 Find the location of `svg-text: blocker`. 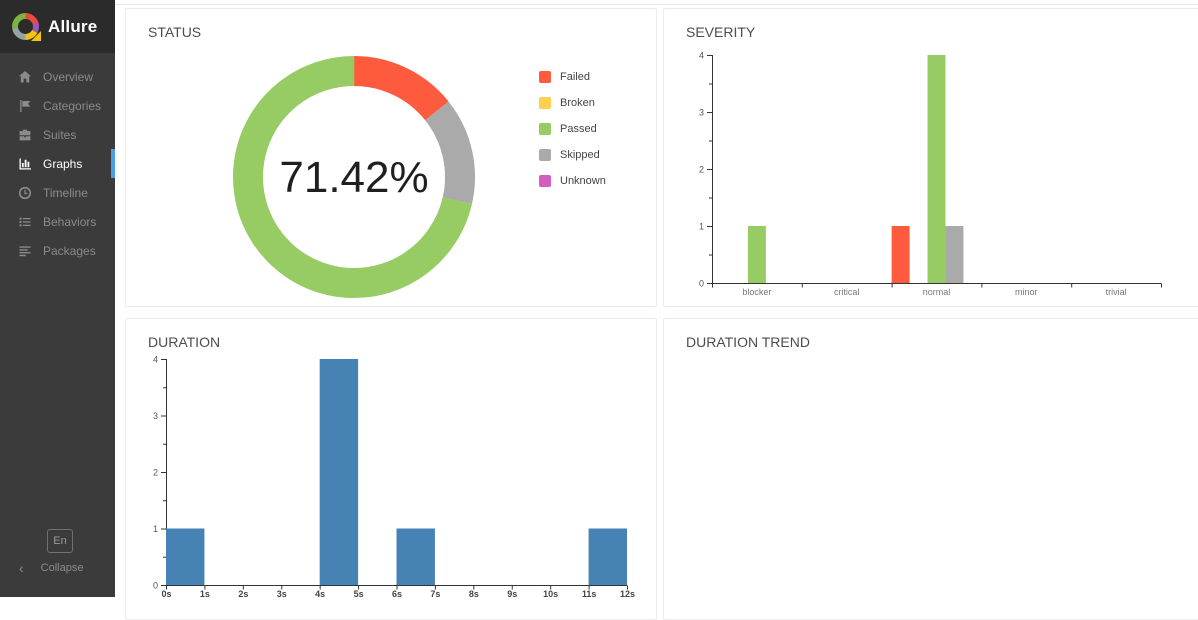

svg-text: blocker is located at coordinates (756, 292).